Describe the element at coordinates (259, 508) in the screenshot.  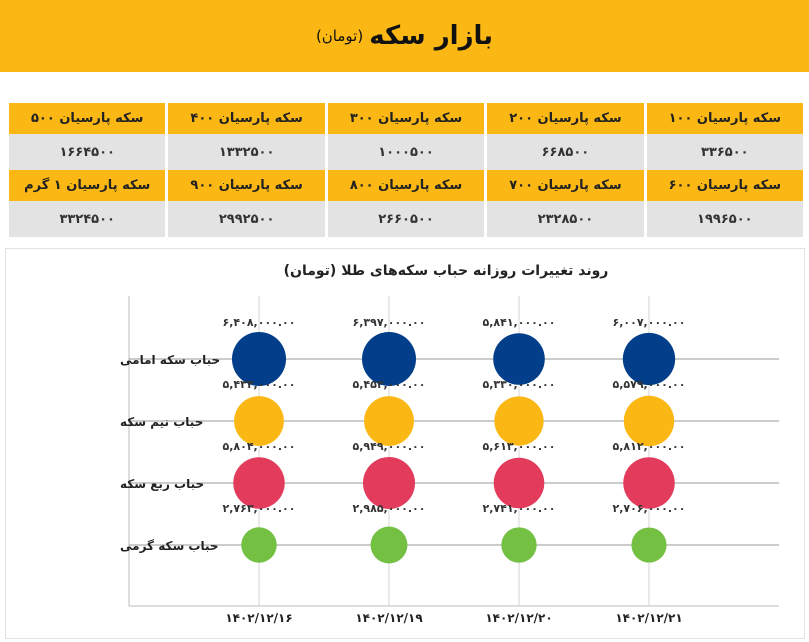
I see `data-label: ۲,۷۶۳,۰۰۰.۰۰` at that location.